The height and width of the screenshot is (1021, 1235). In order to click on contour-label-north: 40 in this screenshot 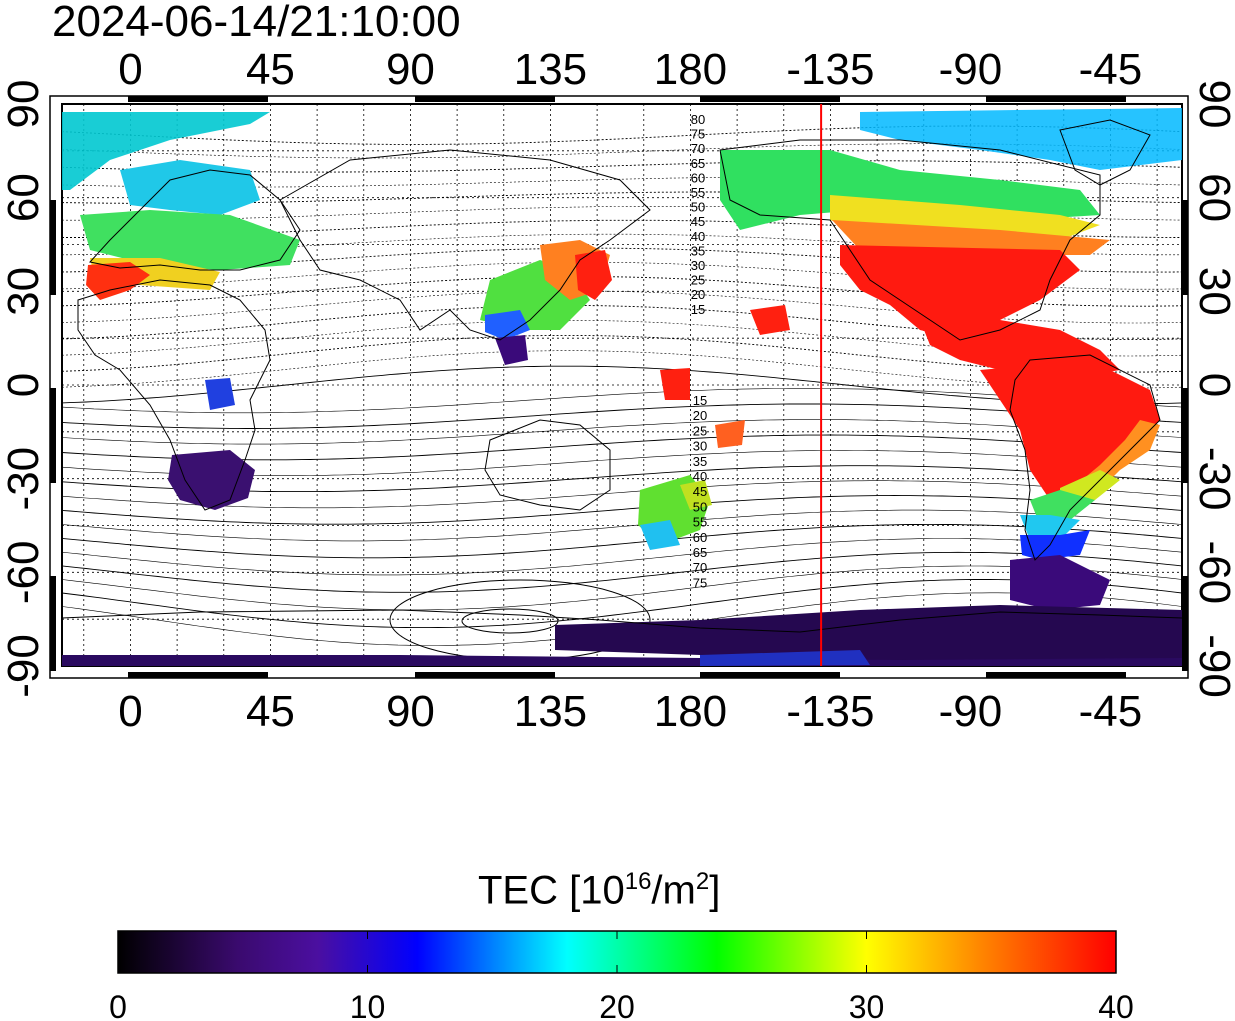, I will do `click(698, 236)`.